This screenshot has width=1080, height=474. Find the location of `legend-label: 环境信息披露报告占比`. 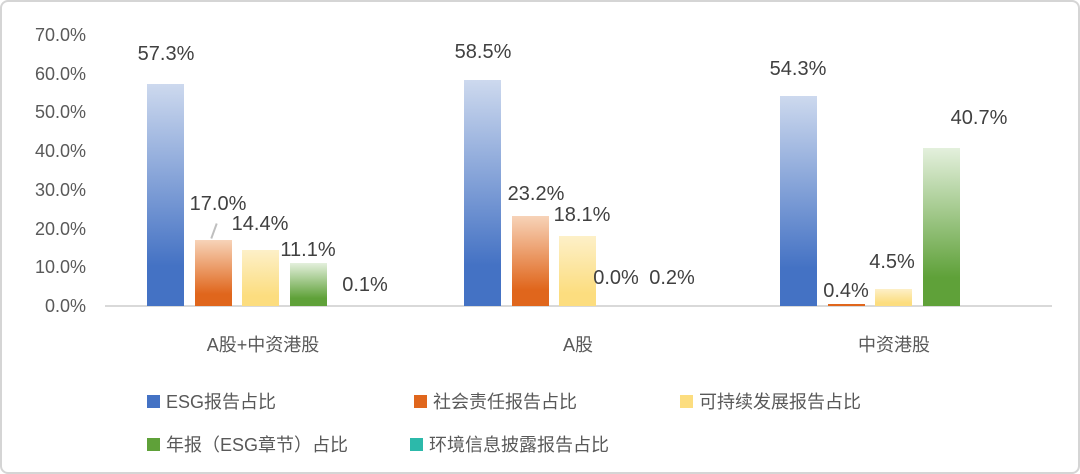

legend-label: 环境信息披露报告占比 is located at coordinates (519, 445).